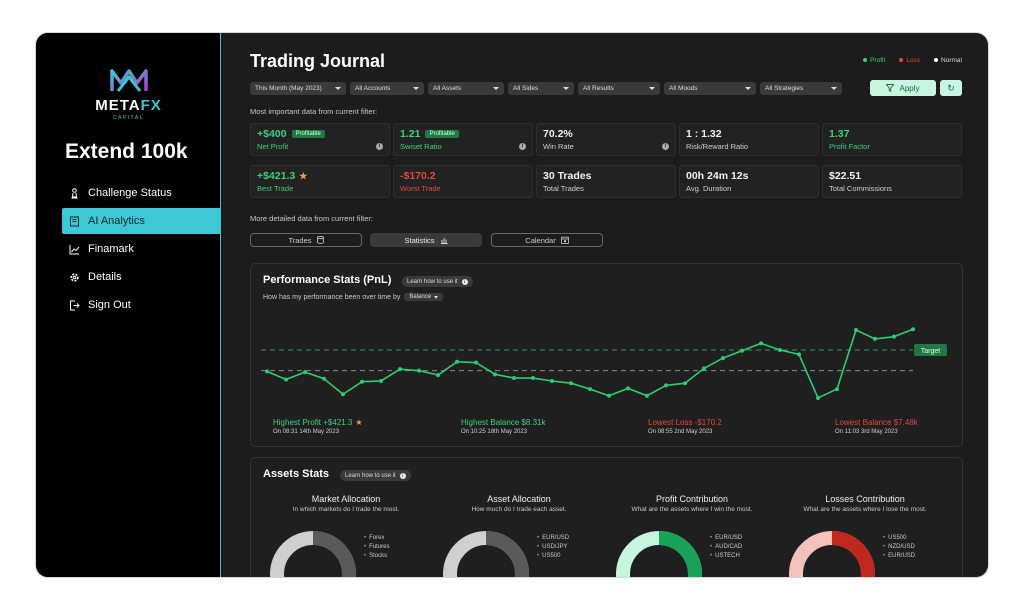 Image resolution: width=1024 pixels, height=615 pixels. Describe the element at coordinates (903, 88) in the screenshot. I see `apply-button: Apply` at that location.